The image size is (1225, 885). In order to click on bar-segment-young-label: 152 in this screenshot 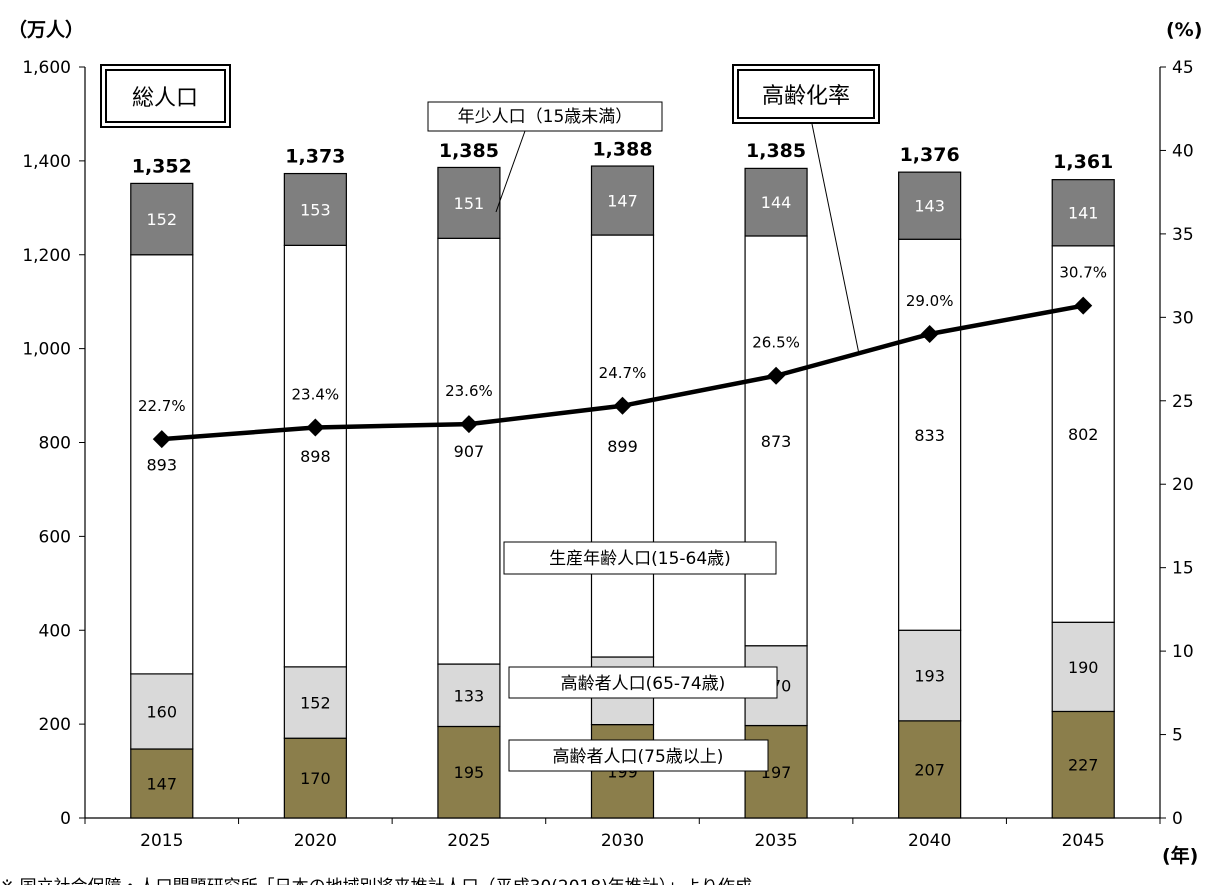, I will do `click(162, 219)`.